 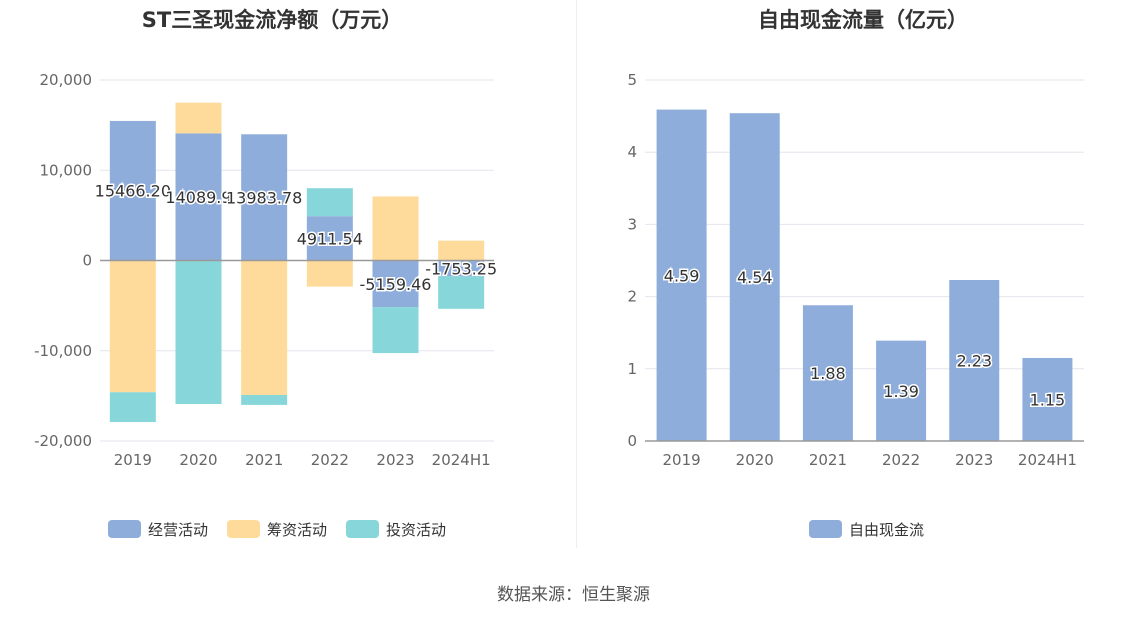 I want to click on data-label: 1.15, so click(x=1048, y=399).